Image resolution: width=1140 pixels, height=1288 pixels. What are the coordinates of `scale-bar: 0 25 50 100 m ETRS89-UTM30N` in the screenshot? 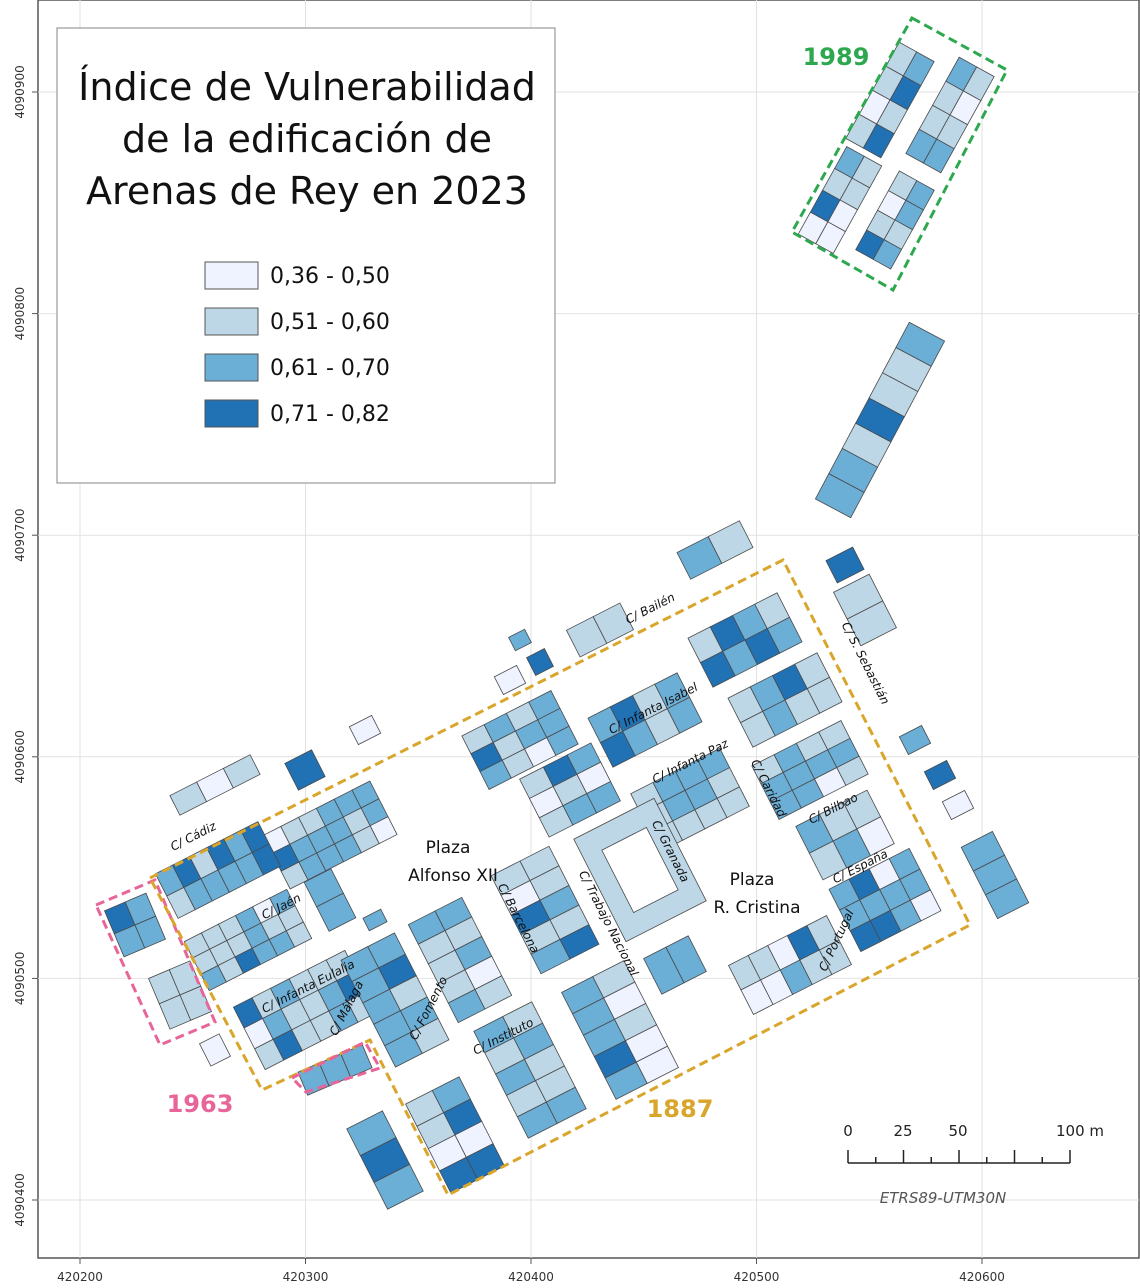 It's located at (973, 1164).